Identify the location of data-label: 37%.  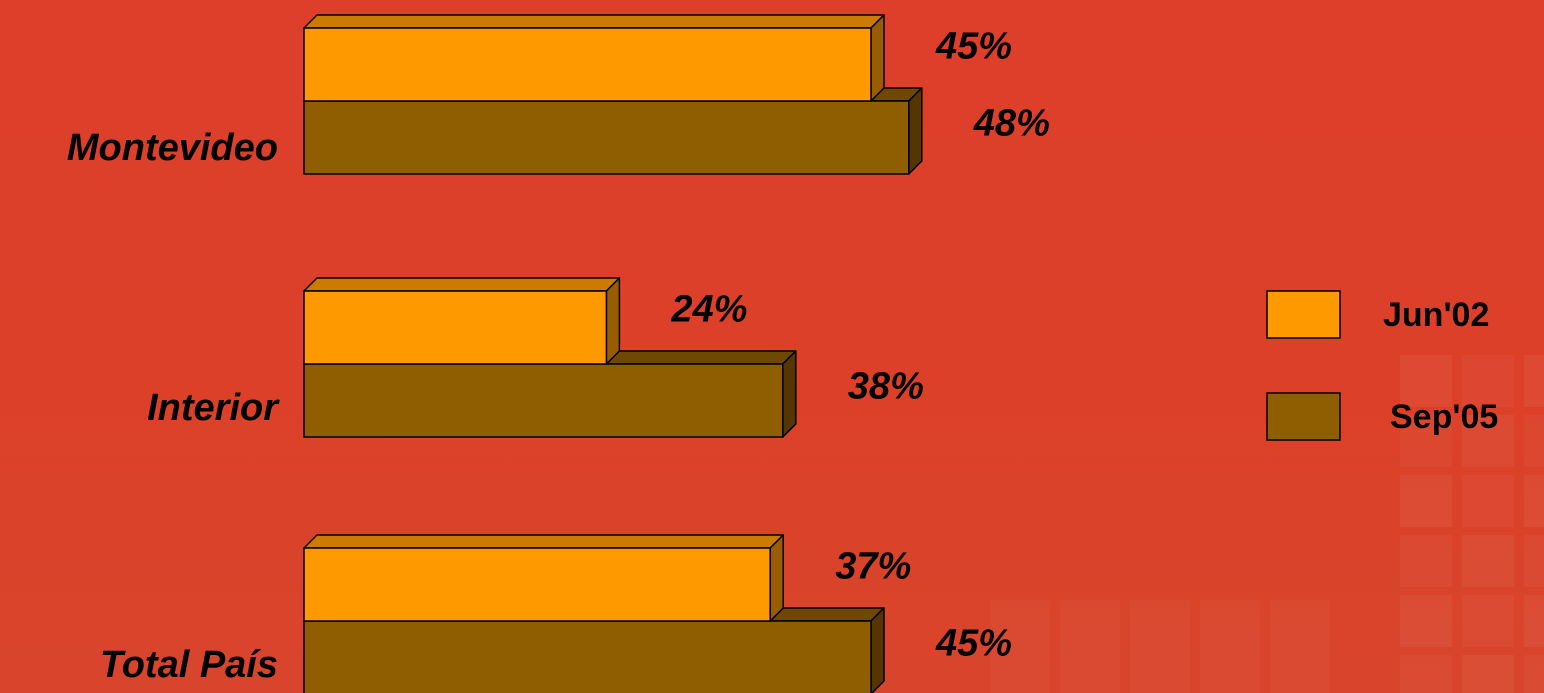
(873, 567).